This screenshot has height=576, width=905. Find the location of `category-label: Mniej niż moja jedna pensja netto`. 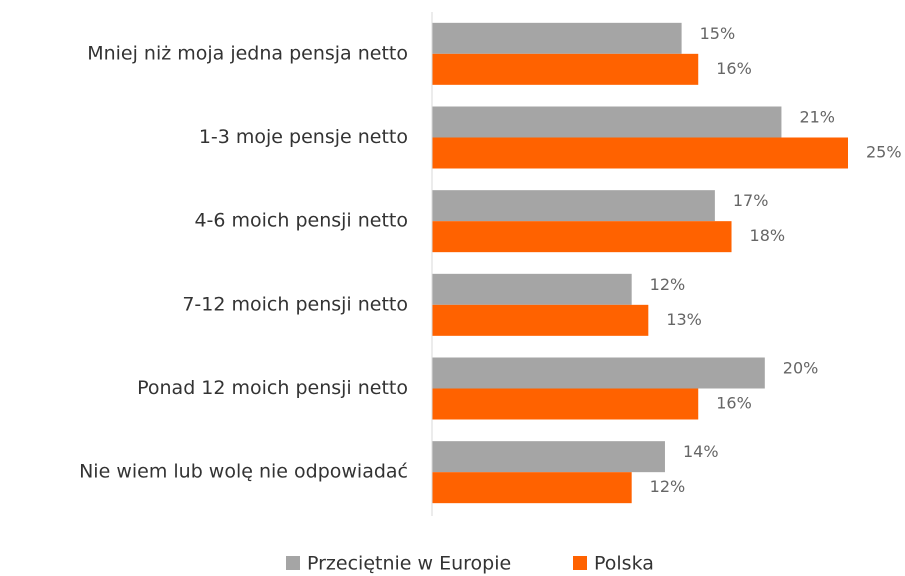

category-label: Mniej niż moja jedna pensja netto is located at coordinates (247, 53).